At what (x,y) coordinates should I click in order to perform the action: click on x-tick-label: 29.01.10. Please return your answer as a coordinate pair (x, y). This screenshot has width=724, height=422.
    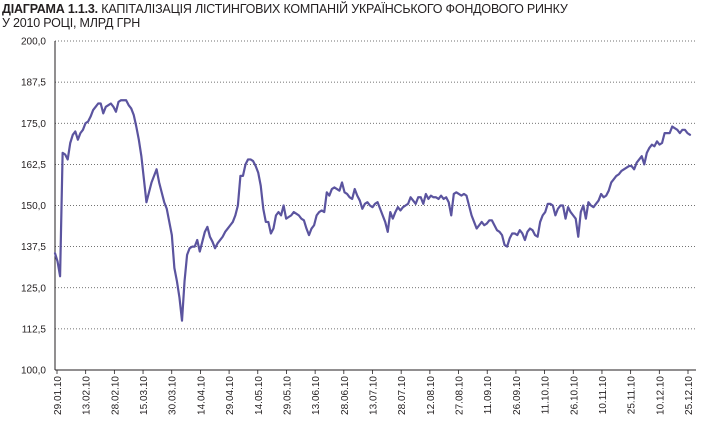
    Looking at the image, I should click on (58, 395).